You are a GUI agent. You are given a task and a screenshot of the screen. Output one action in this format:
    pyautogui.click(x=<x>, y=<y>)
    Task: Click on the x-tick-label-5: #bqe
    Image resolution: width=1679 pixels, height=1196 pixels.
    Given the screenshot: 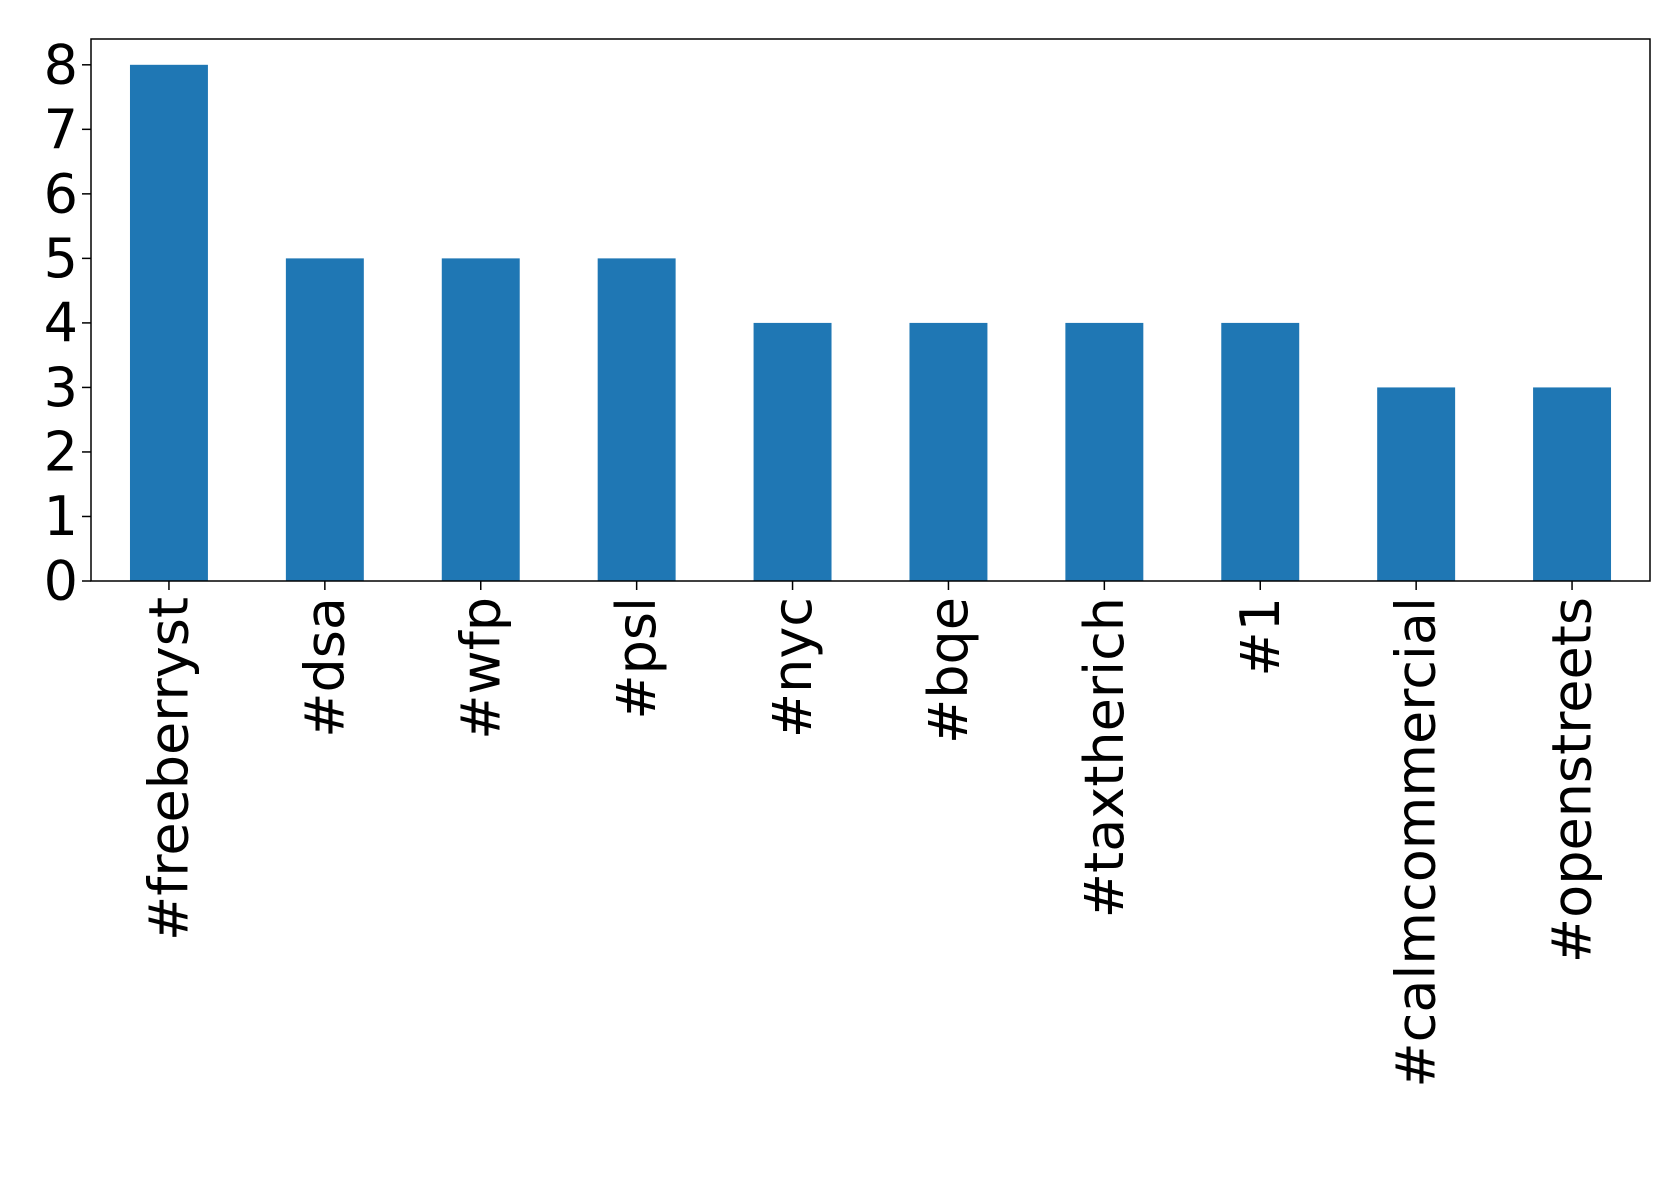 What is the action you would take?
    pyautogui.click(x=948, y=670)
    